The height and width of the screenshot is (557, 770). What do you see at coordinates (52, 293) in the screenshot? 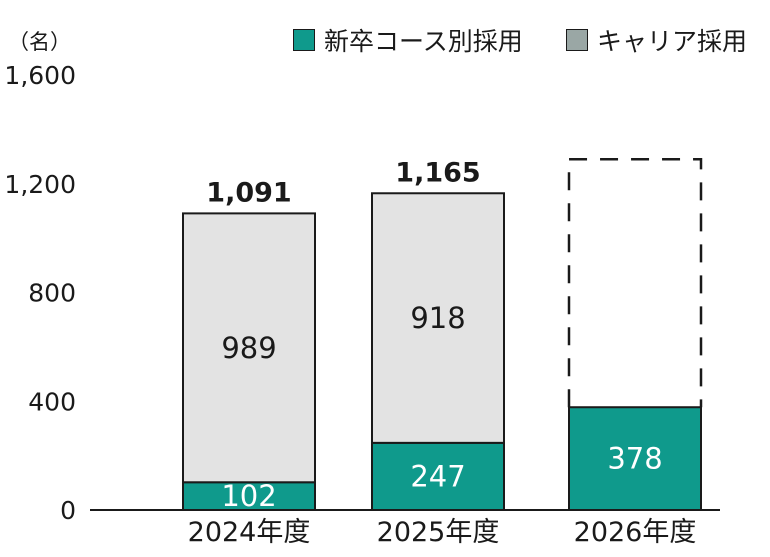
I see `y-tick-label: 800` at bounding box center [52, 293].